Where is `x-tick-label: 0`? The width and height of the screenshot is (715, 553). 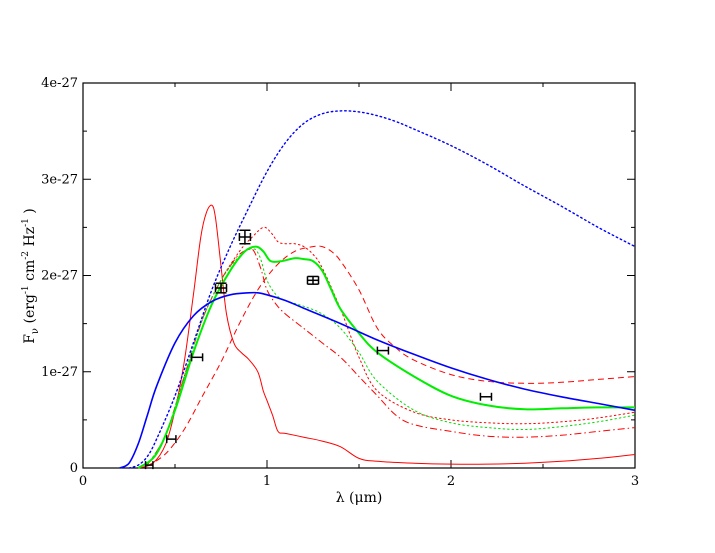
x-tick-label: 0 is located at coordinates (83, 481).